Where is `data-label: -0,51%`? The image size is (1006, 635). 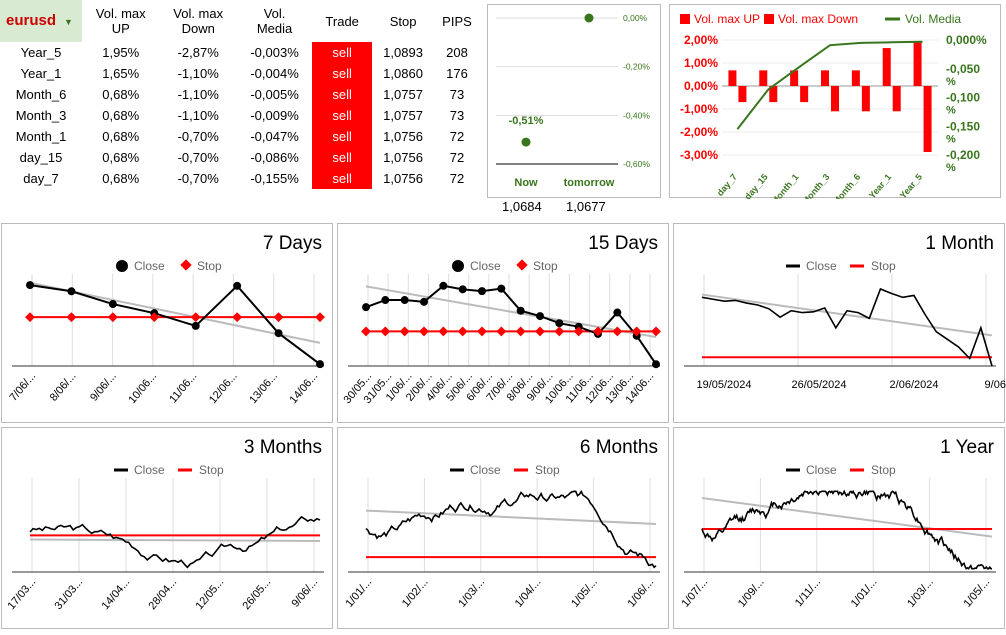
data-label: -0,51% is located at coordinates (526, 121).